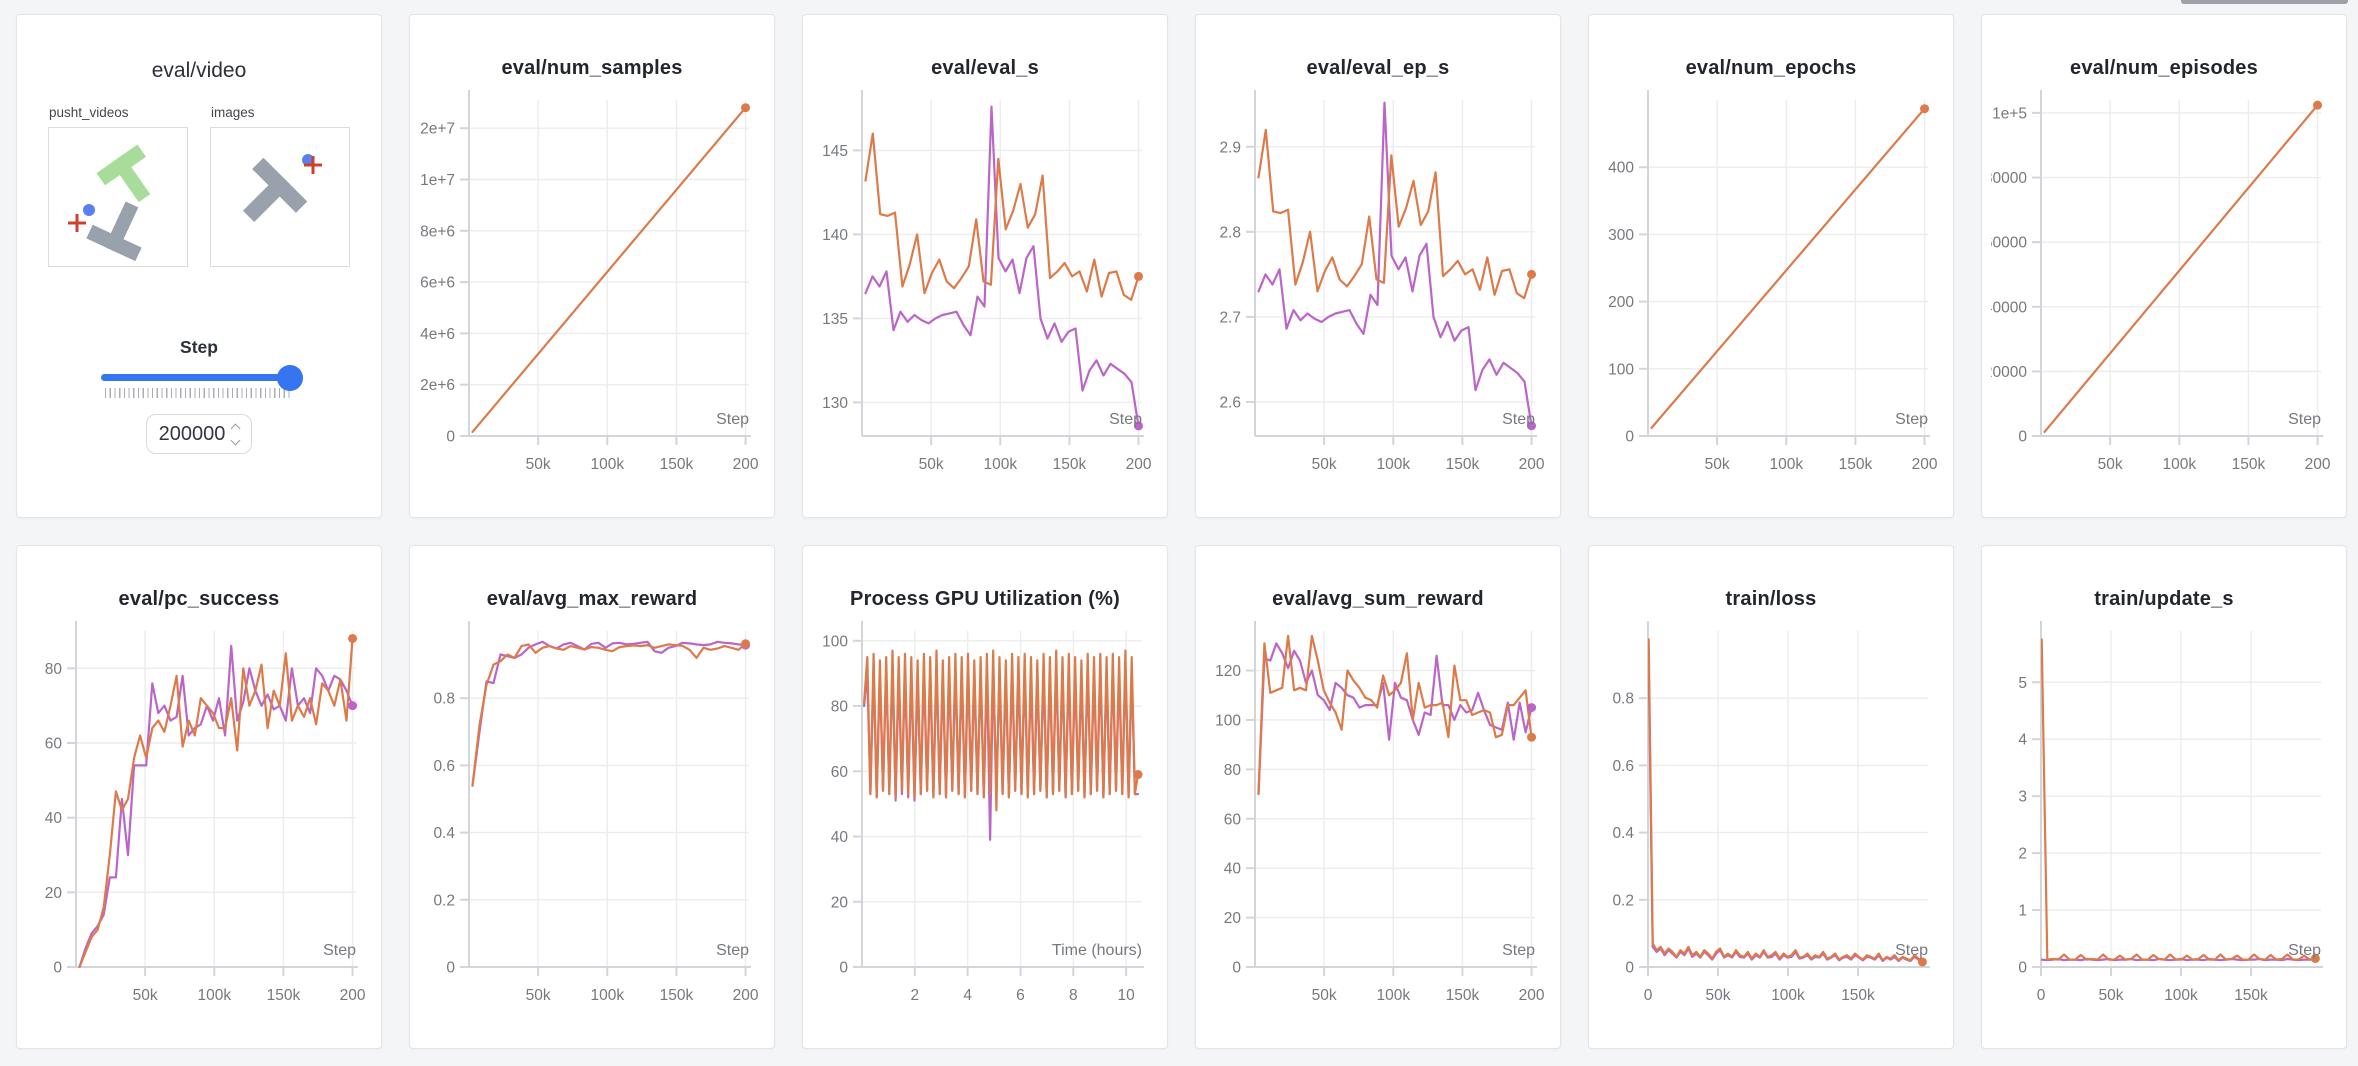 This screenshot has height=1066, width=2358. I want to click on step-value: 200000, so click(192, 433).